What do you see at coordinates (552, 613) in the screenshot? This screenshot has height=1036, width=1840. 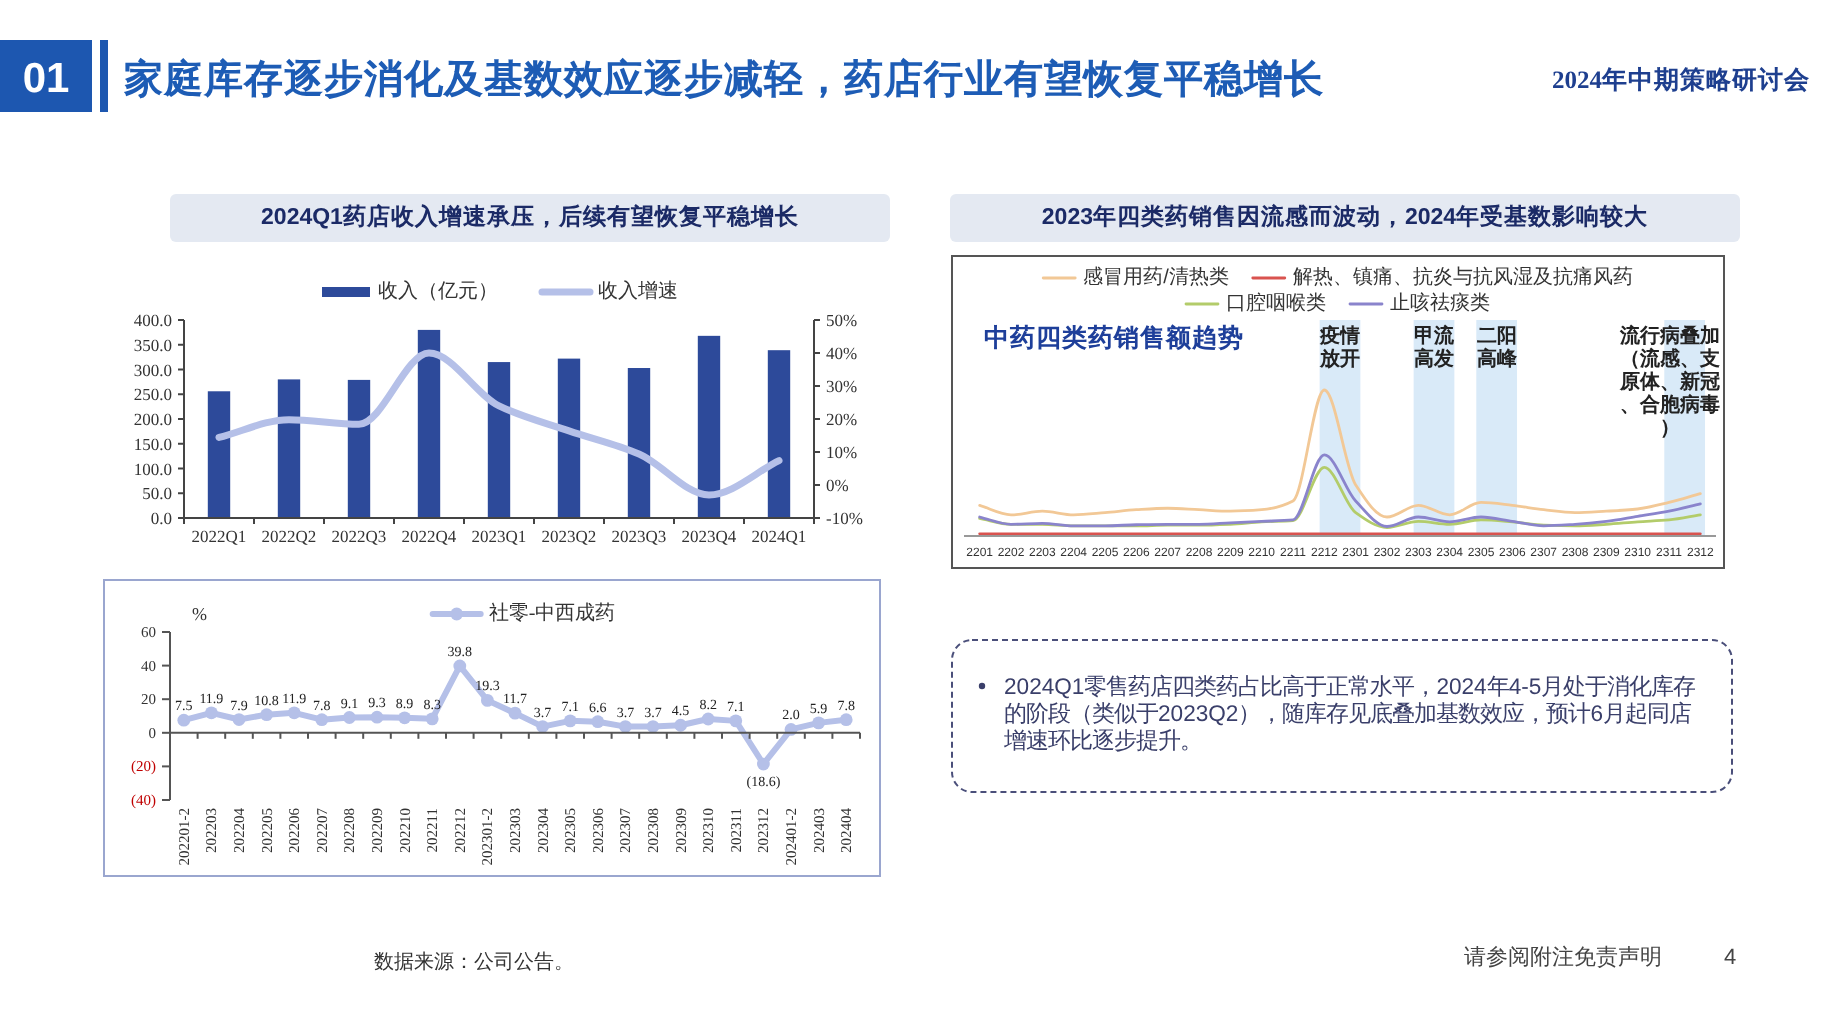 I see `legend-label: 社零-中西成药` at bounding box center [552, 613].